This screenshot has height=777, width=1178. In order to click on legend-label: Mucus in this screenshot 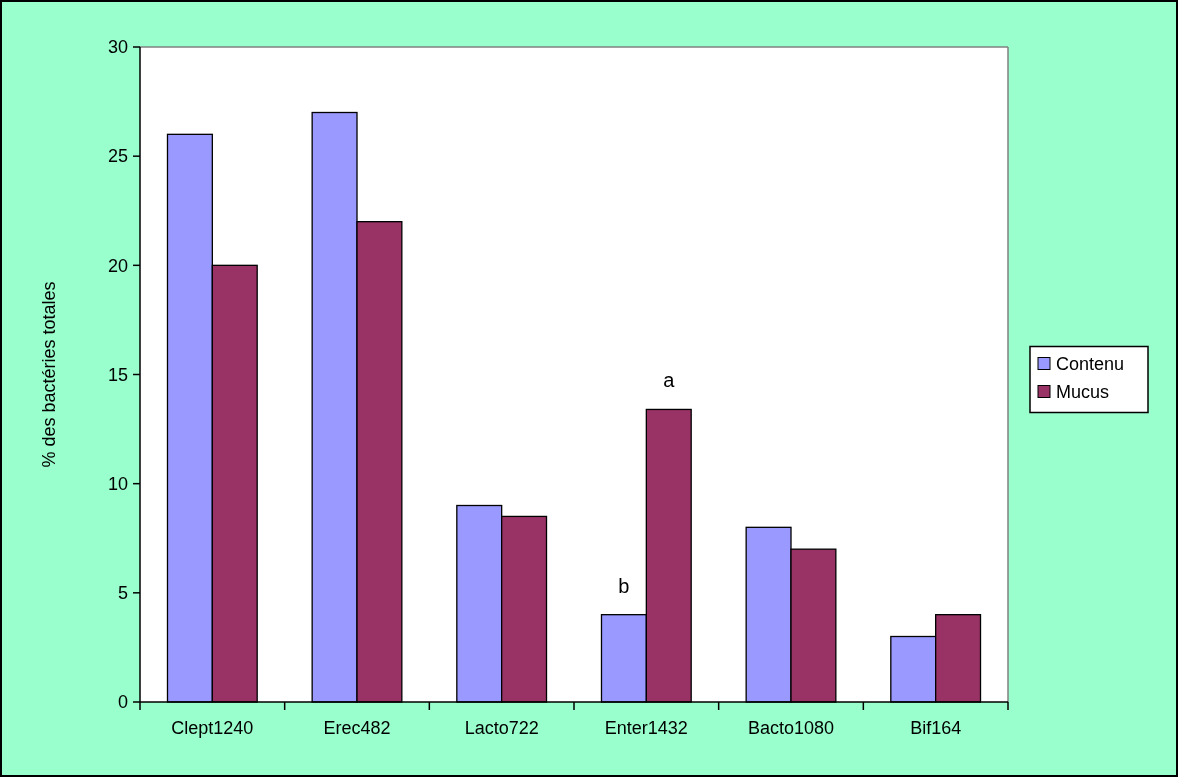, I will do `click(1083, 391)`.